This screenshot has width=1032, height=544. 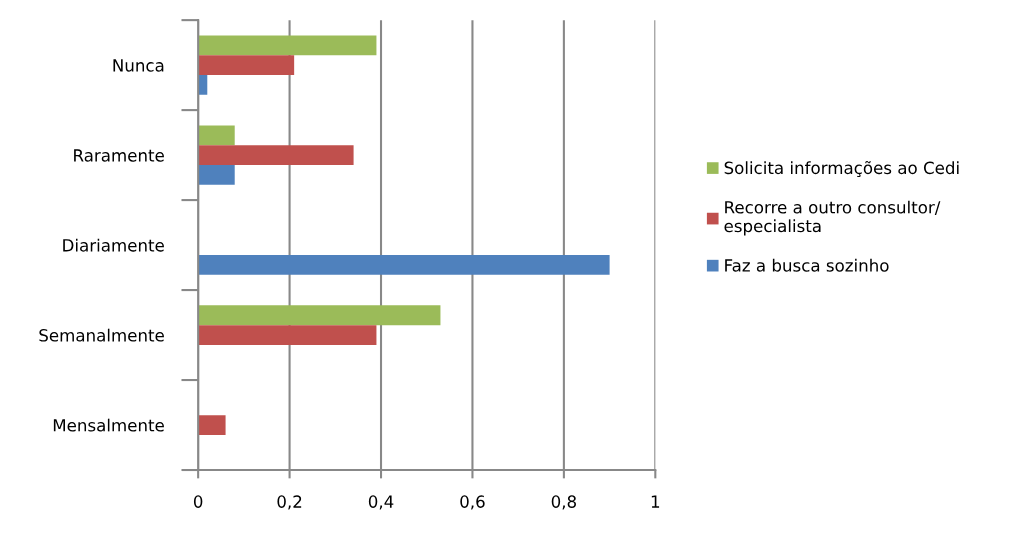 I want to click on y-tick-label: Mensalmente, so click(x=108, y=425).